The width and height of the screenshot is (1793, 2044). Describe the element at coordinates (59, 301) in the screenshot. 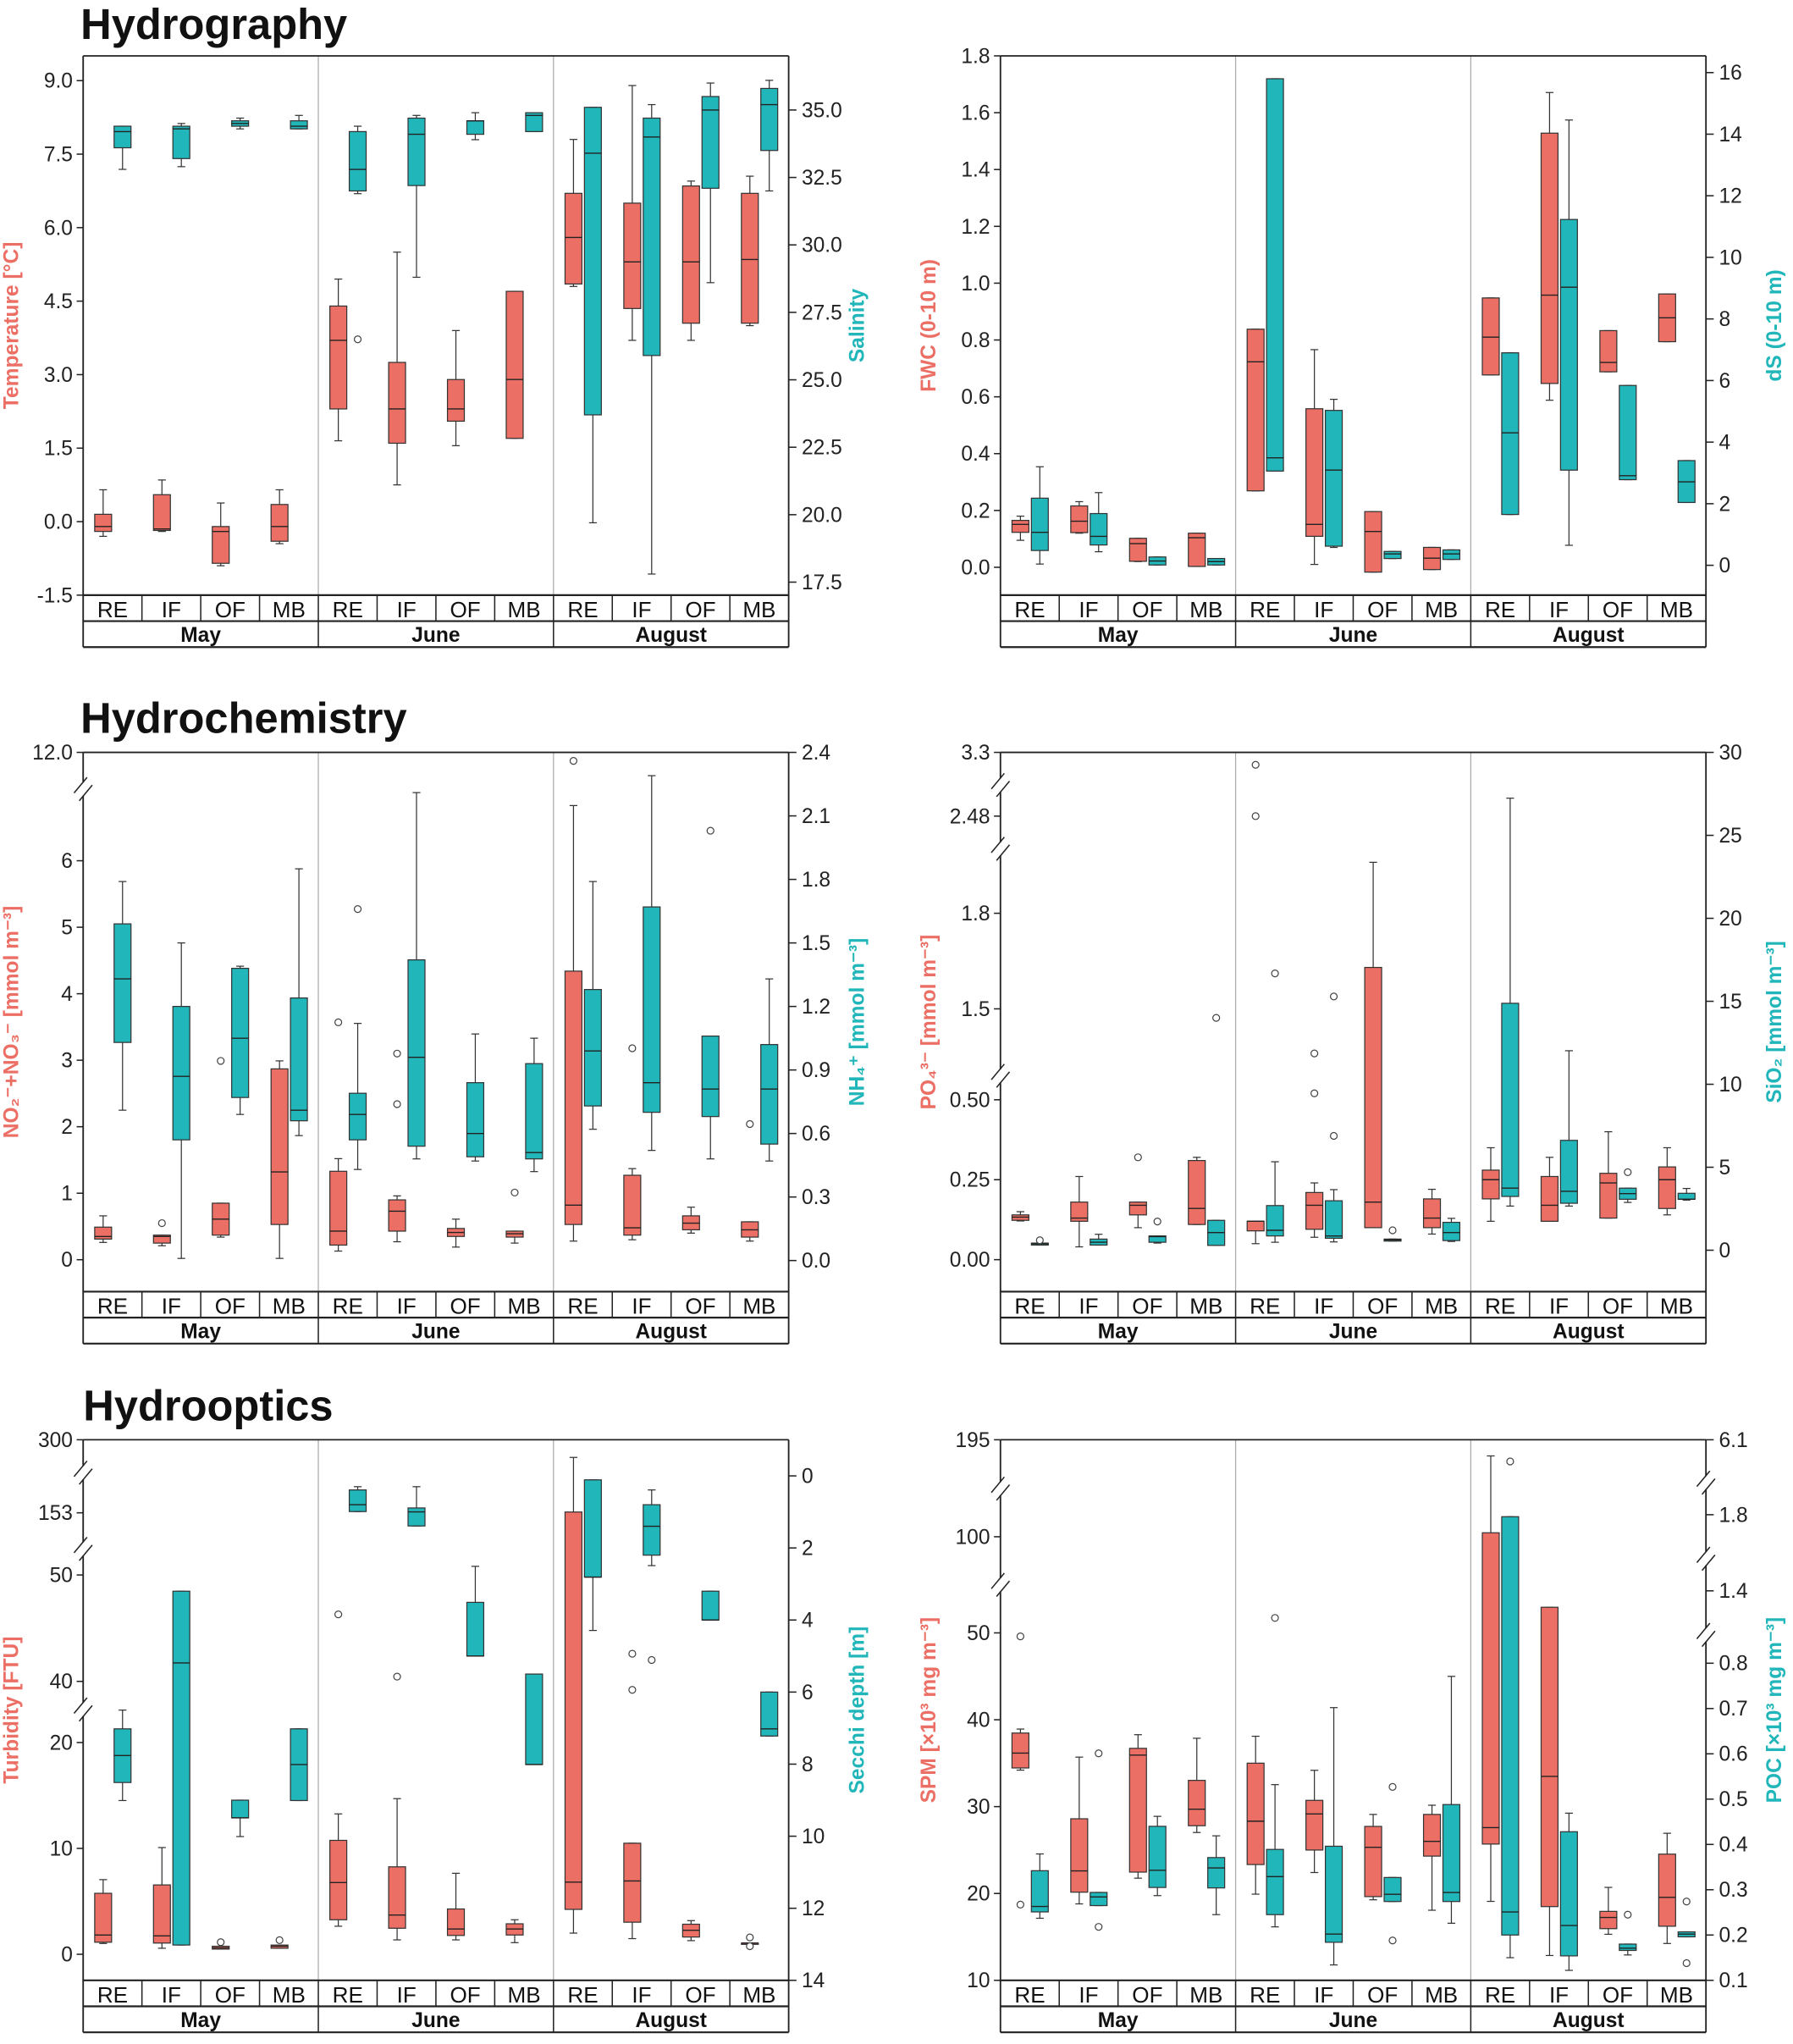

I see `left-tick-label: 4.5` at that location.